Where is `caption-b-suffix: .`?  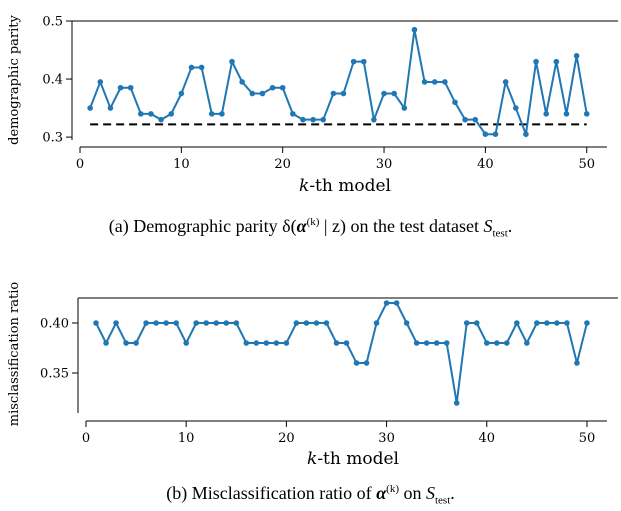 caption-b-suffix: . is located at coordinates (452, 493).